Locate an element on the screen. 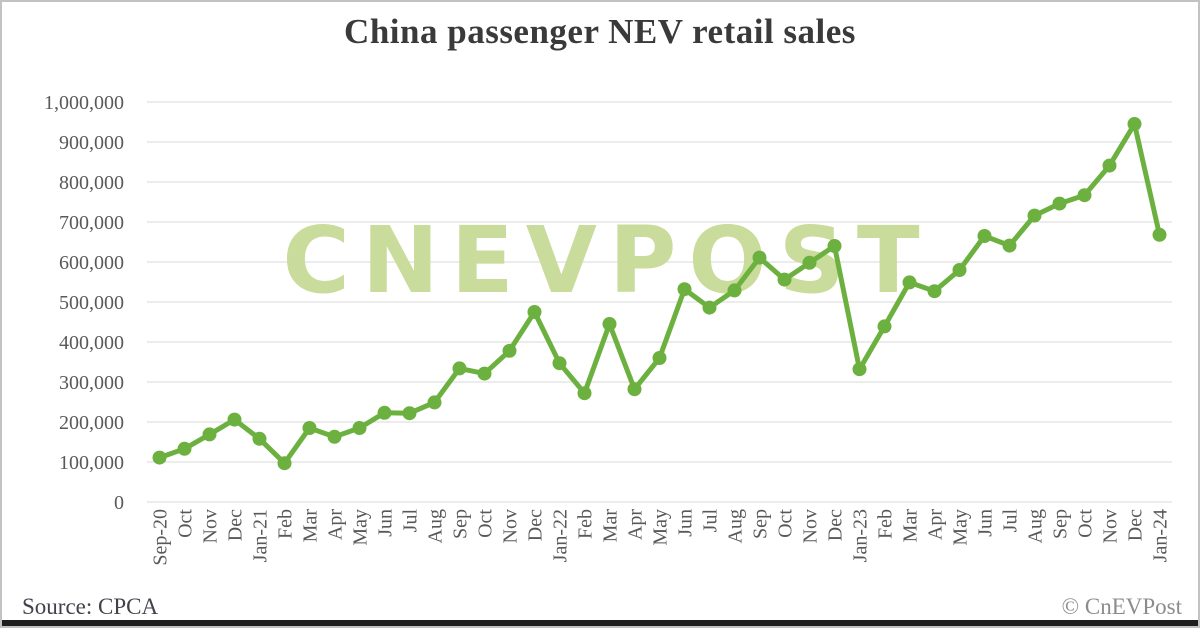 Image resolution: width=1200 pixels, height=628 pixels. y-axis-label: 800,000 is located at coordinates (91, 183).